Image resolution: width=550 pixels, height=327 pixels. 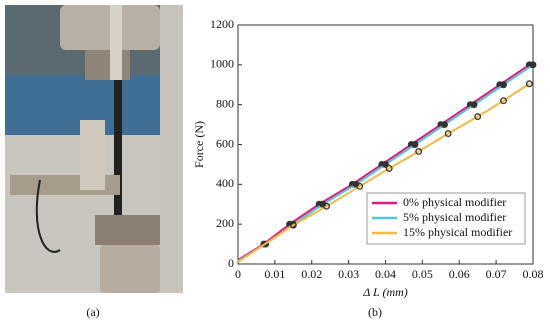 What do you see at coordinates (454, 202) in the screenshot?
I see `legend-label: 0% physical modifier` at bounding box center [454, 202].